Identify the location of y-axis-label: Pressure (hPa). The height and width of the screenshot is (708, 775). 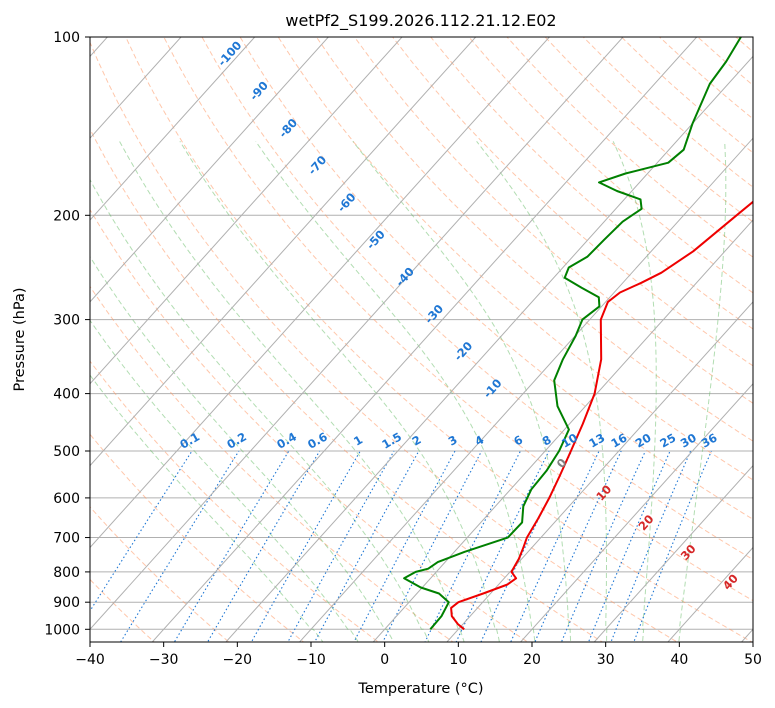
(20, 339).